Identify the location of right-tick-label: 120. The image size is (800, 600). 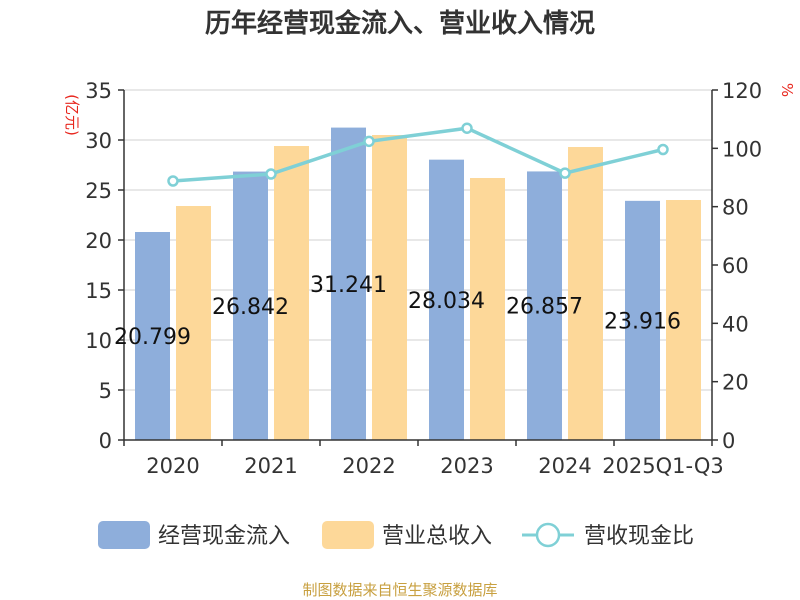
(742, 91).